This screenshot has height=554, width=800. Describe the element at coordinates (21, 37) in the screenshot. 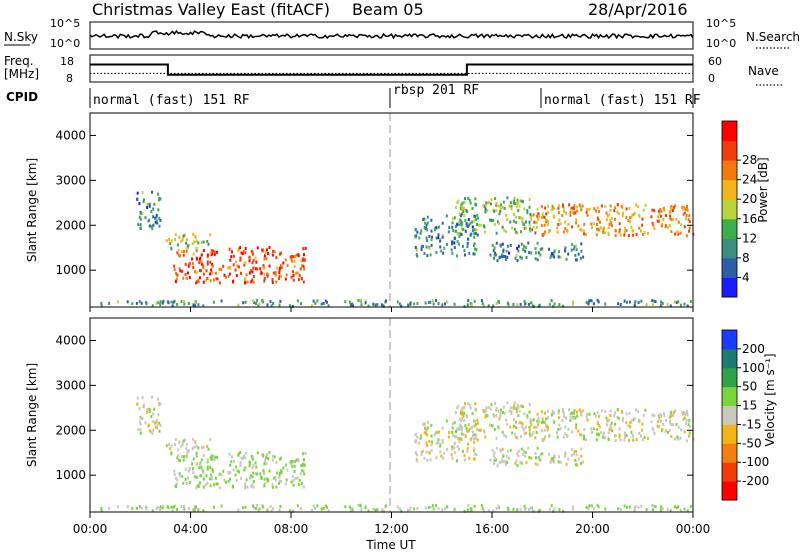

I see `noise-left-label: N.Sky` at that location.